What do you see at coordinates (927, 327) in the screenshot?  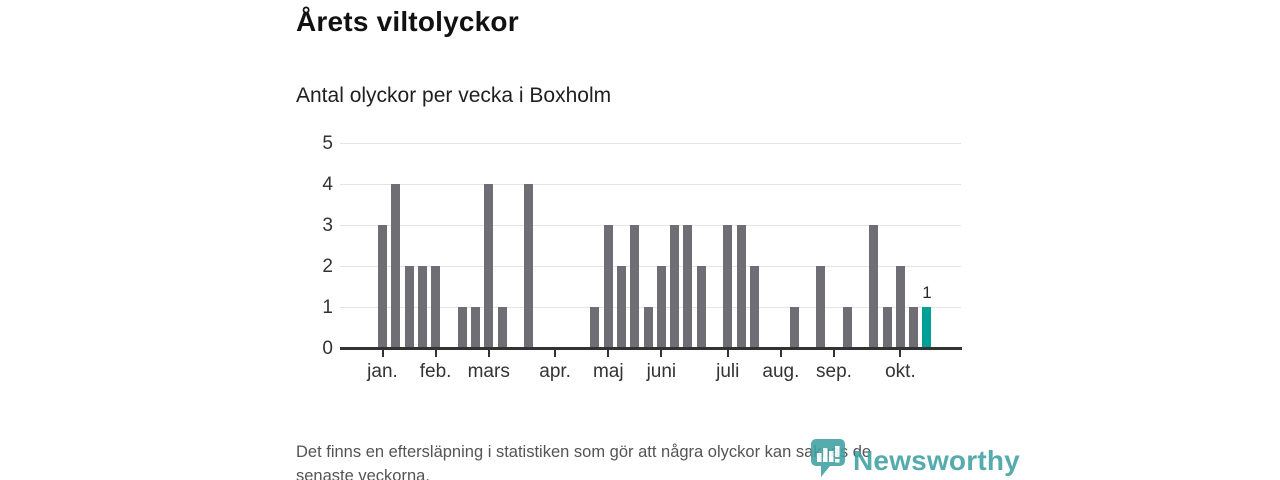 I see `bar-week-latest-highlight` at bounding box center [927, 327].